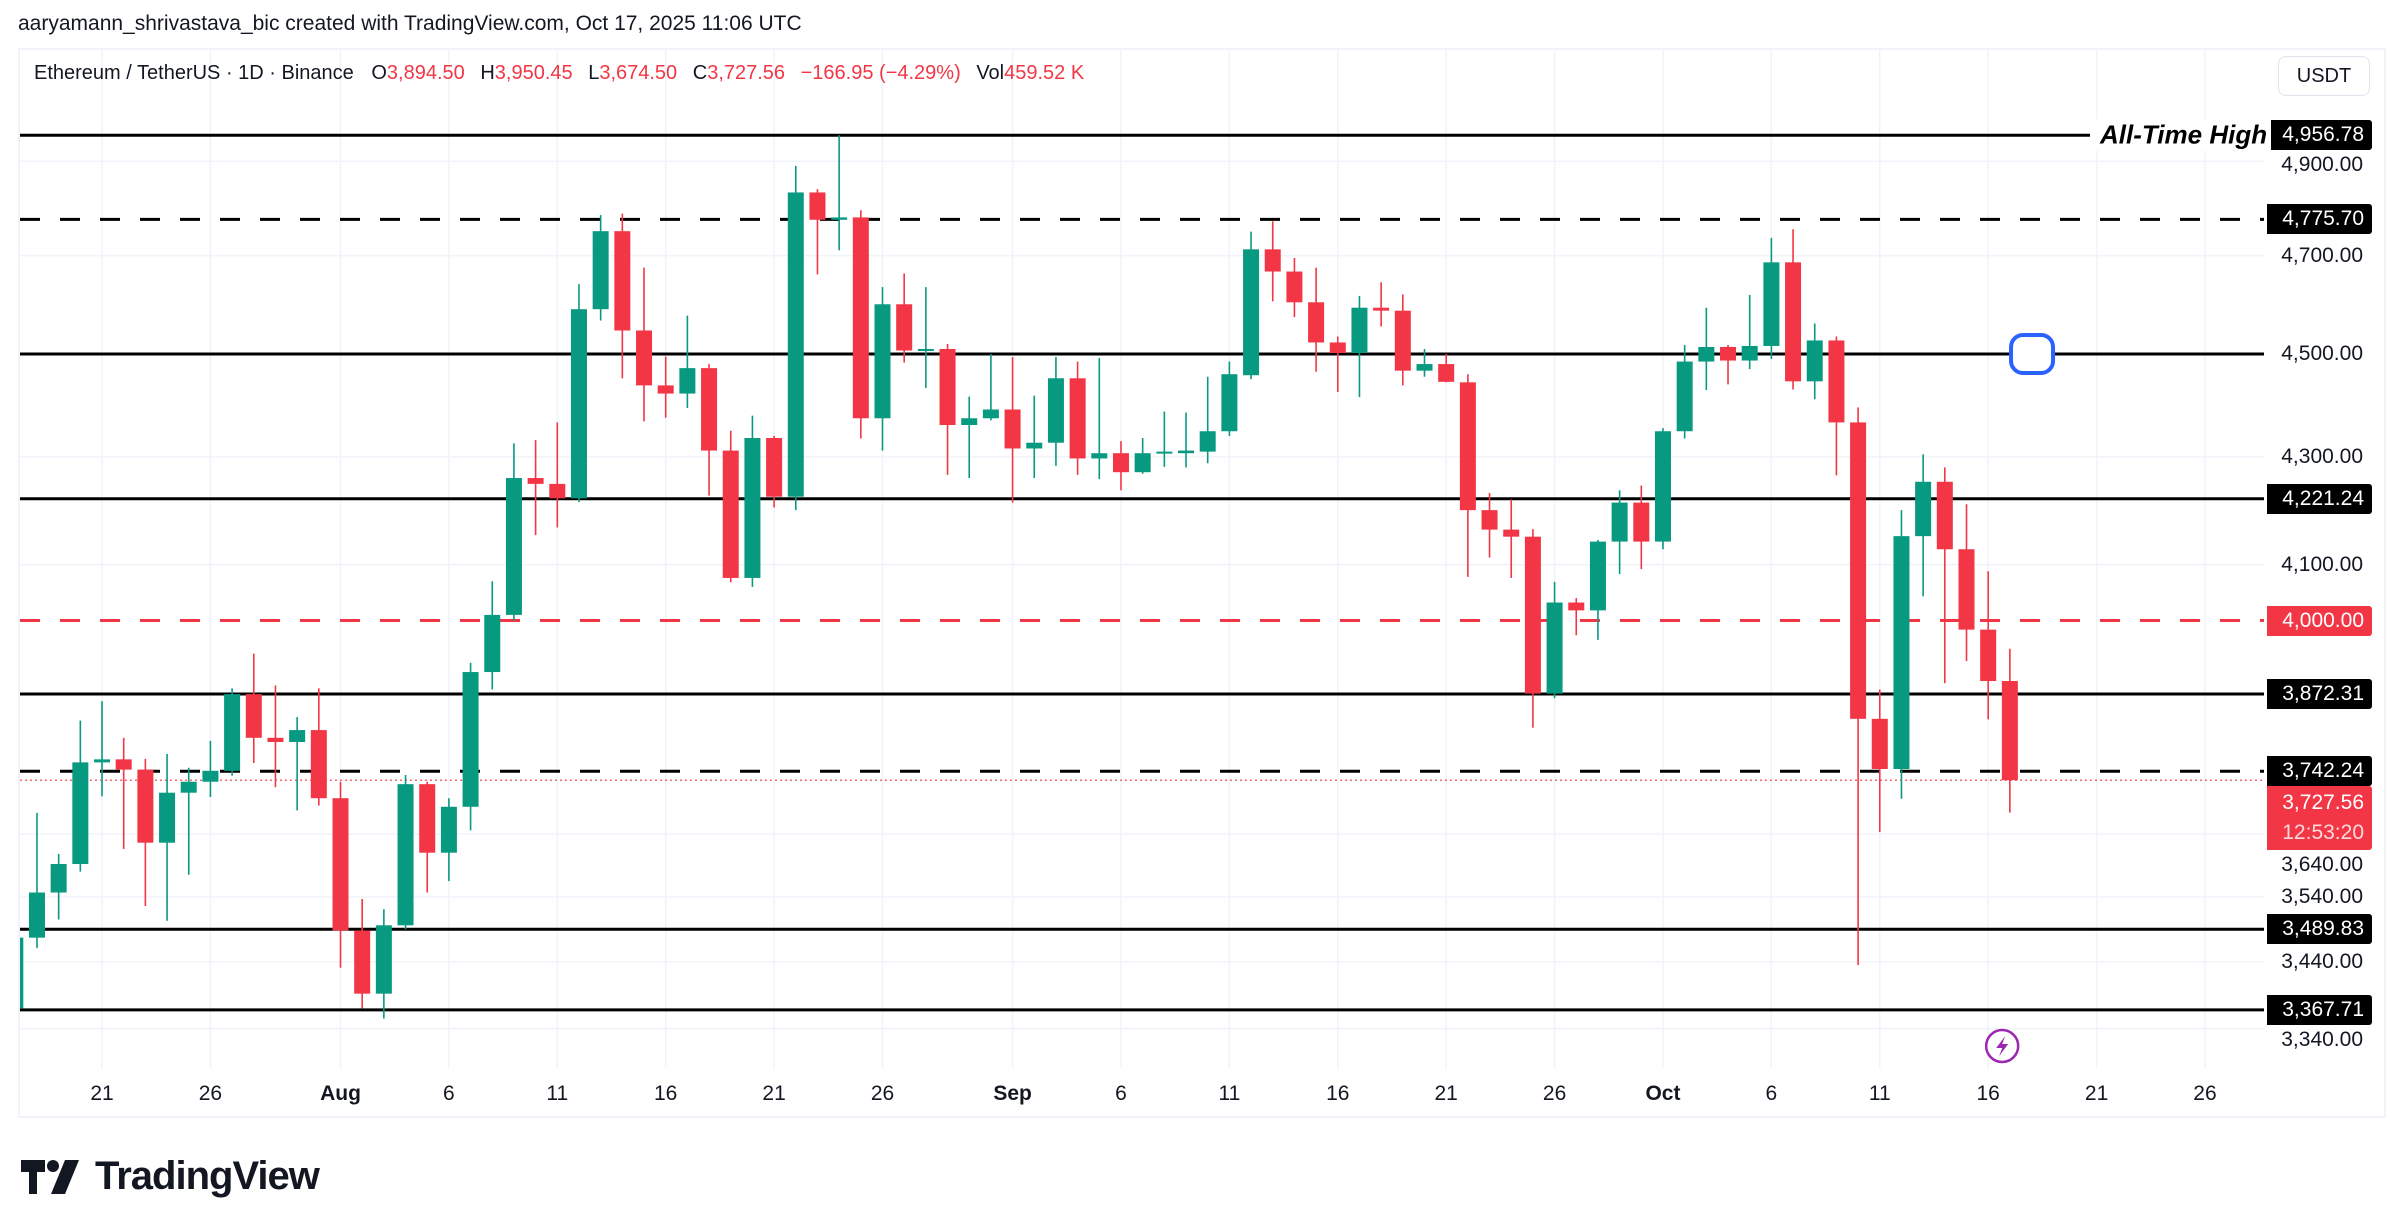 The height and width of the screenshot is (1229, 2406). I want to click on level-price-tag: 4,956.78, so click(2319, 135).